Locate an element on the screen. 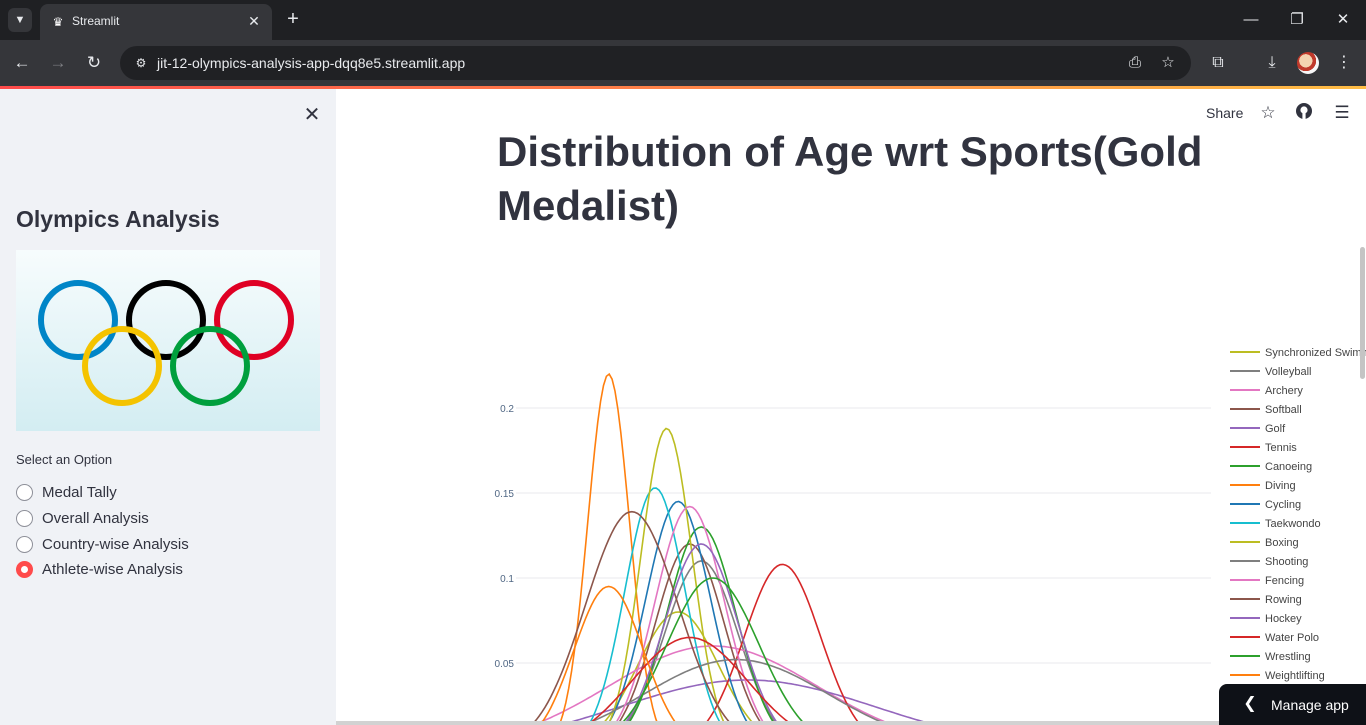 Image resolution: width=1366 pixels, height=725 pixels. radio-country-wise-analysis: Country-wise Analysis is located at coordinates (102, 544).